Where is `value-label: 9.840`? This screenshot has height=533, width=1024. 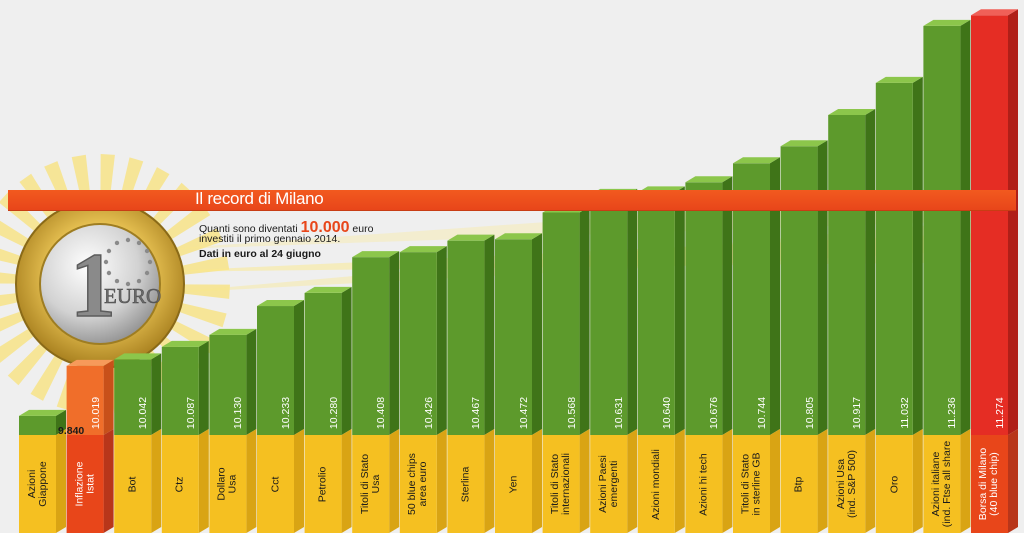
value-label: 9.840 is located at coordinates (71, 431).